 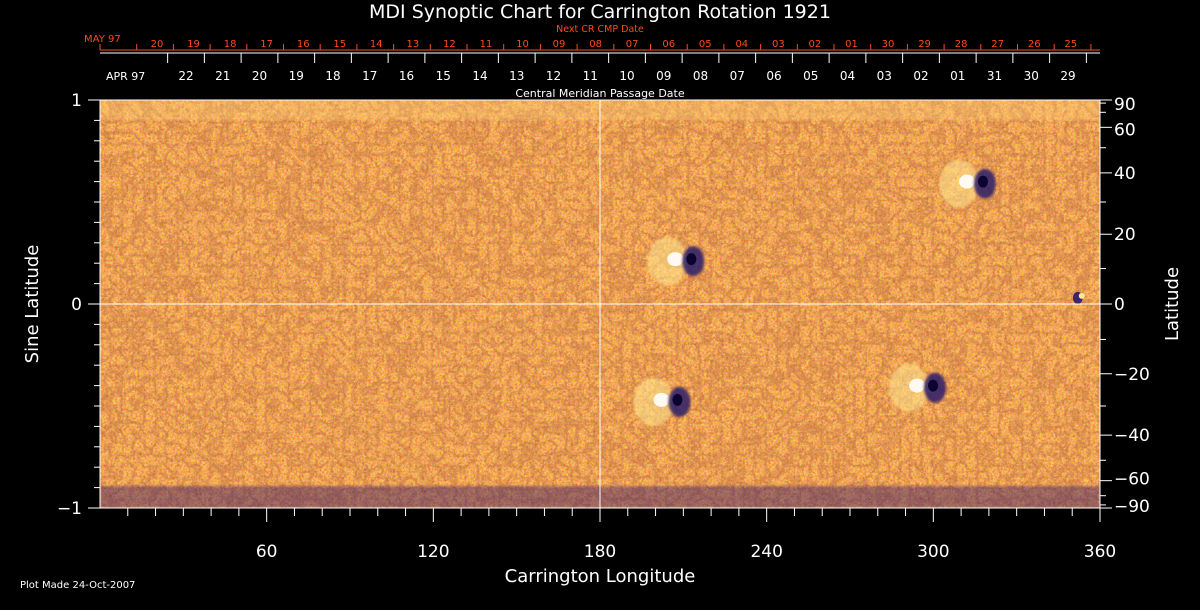 I want to click on cmp-date-label: 03, so click(x=884, y=76).